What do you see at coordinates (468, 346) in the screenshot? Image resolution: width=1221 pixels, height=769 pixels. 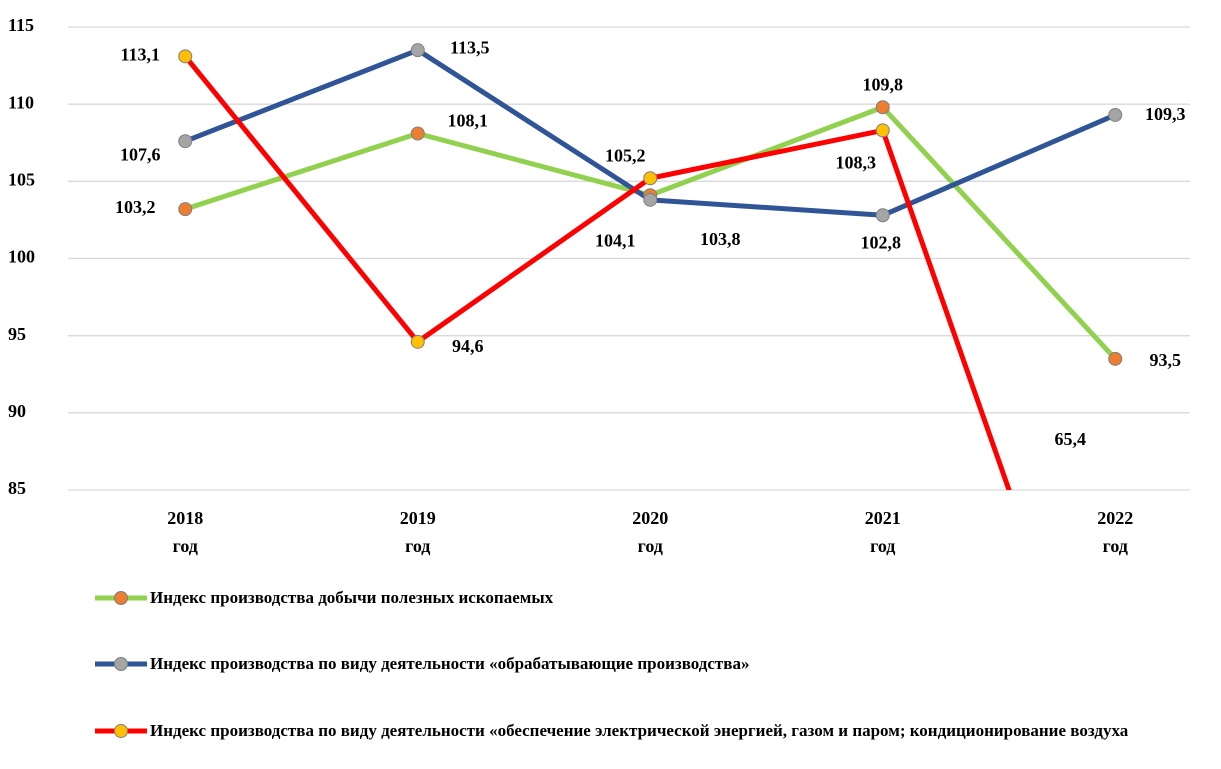 I see `data-label: 94,6` at bounding box center [468, 346].